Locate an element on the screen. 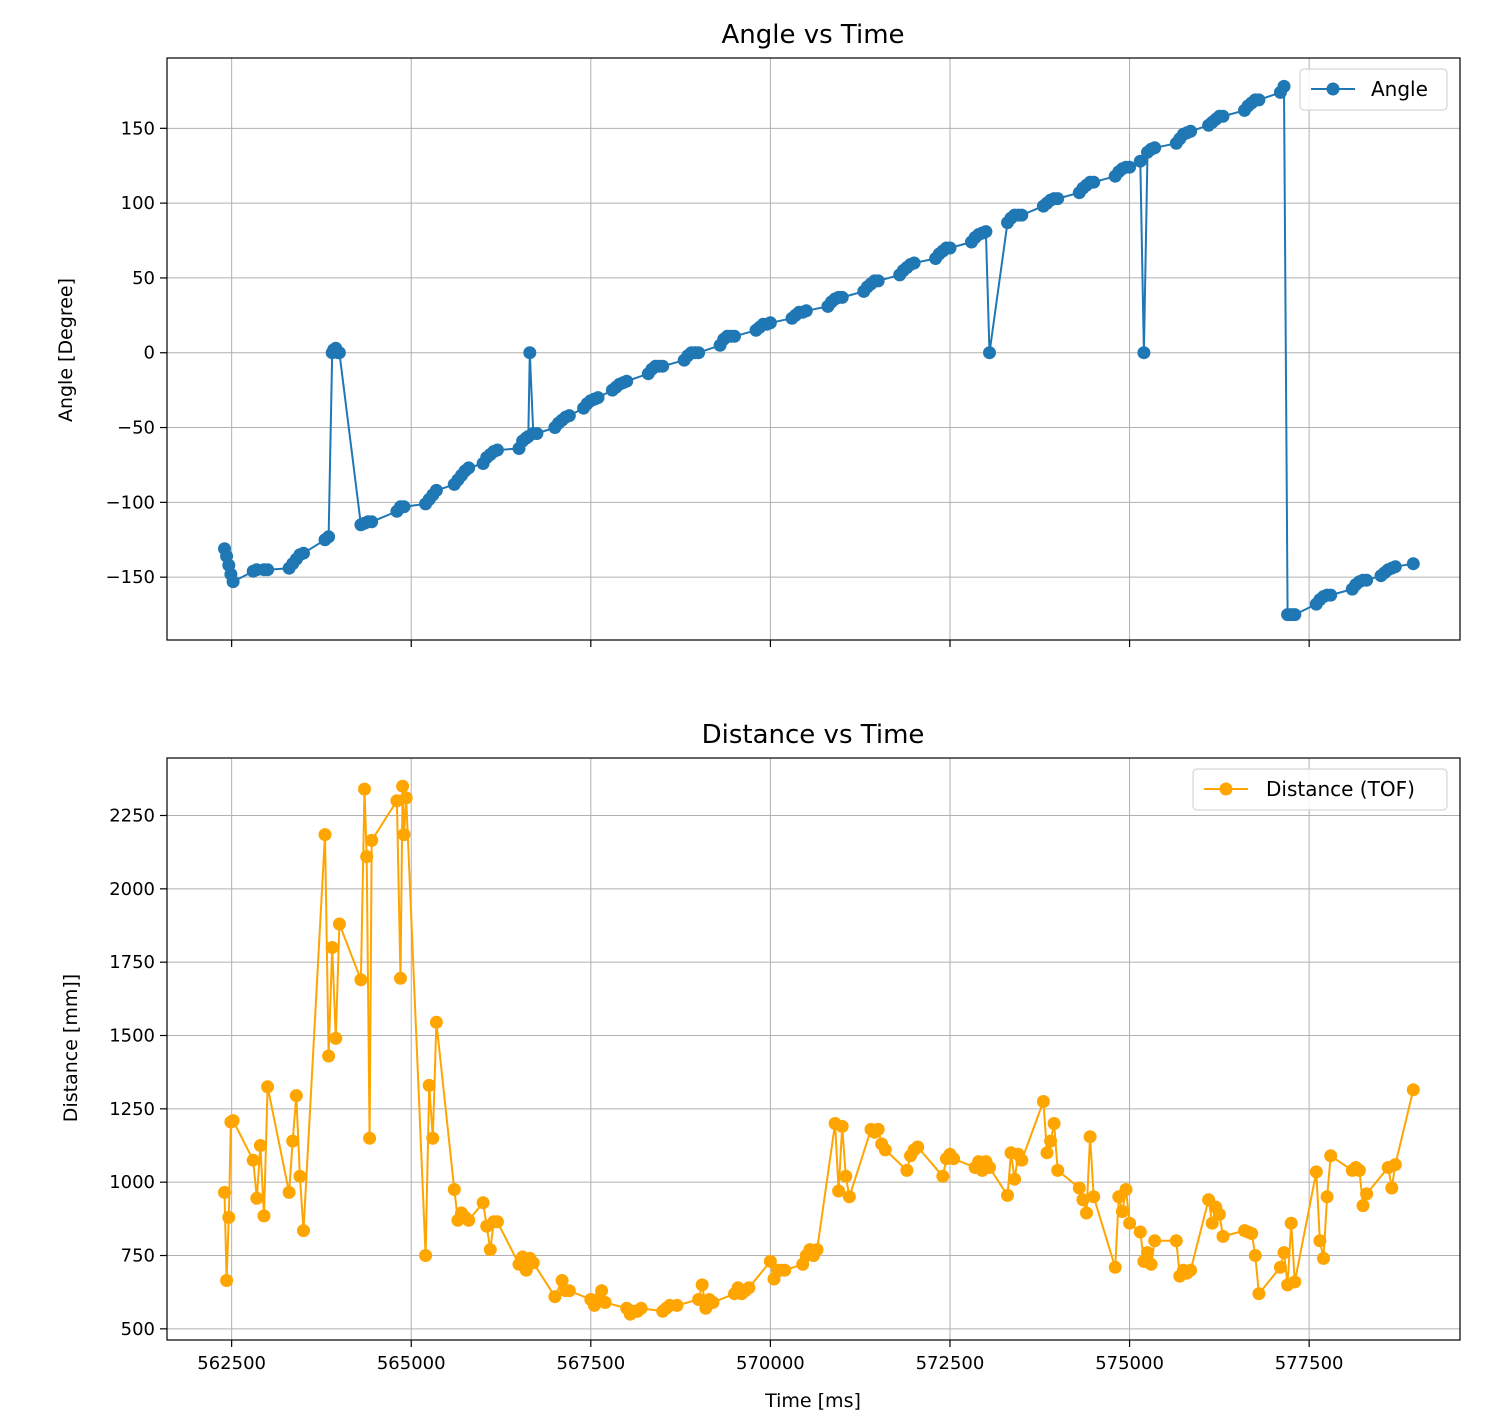  distance-y-tick-label: 2000 is located at coordinates (132, 889).